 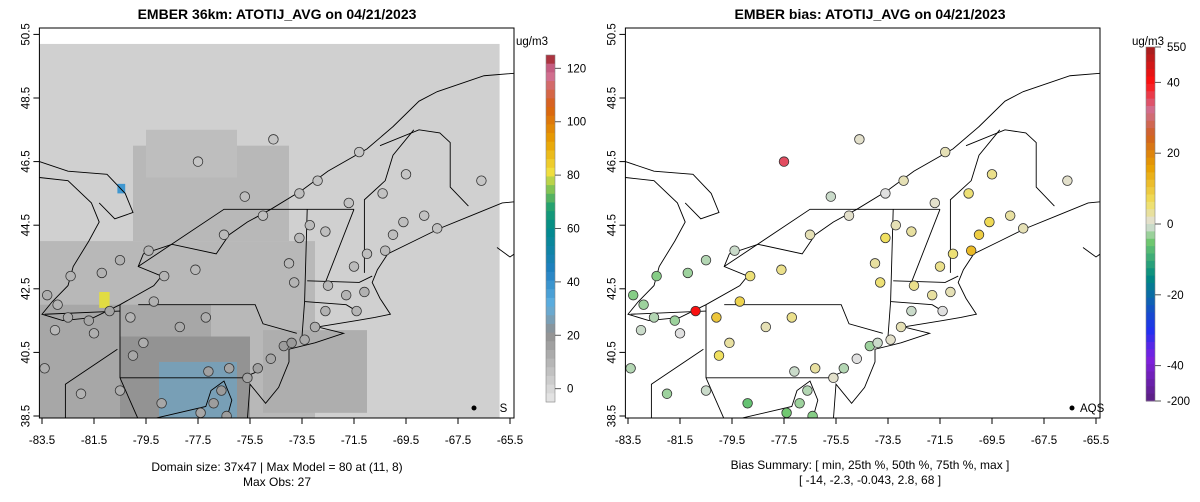 I want to click on x-tick-label: -77.5, so click(x=784, y=441).